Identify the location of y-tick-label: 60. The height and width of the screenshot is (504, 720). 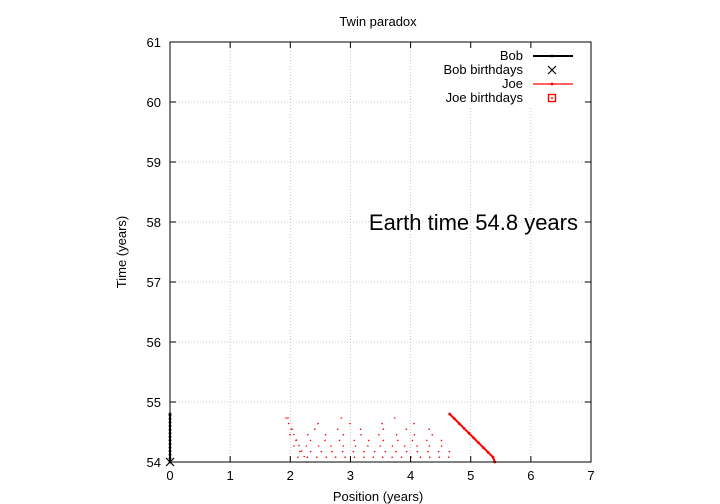
(154, 102).